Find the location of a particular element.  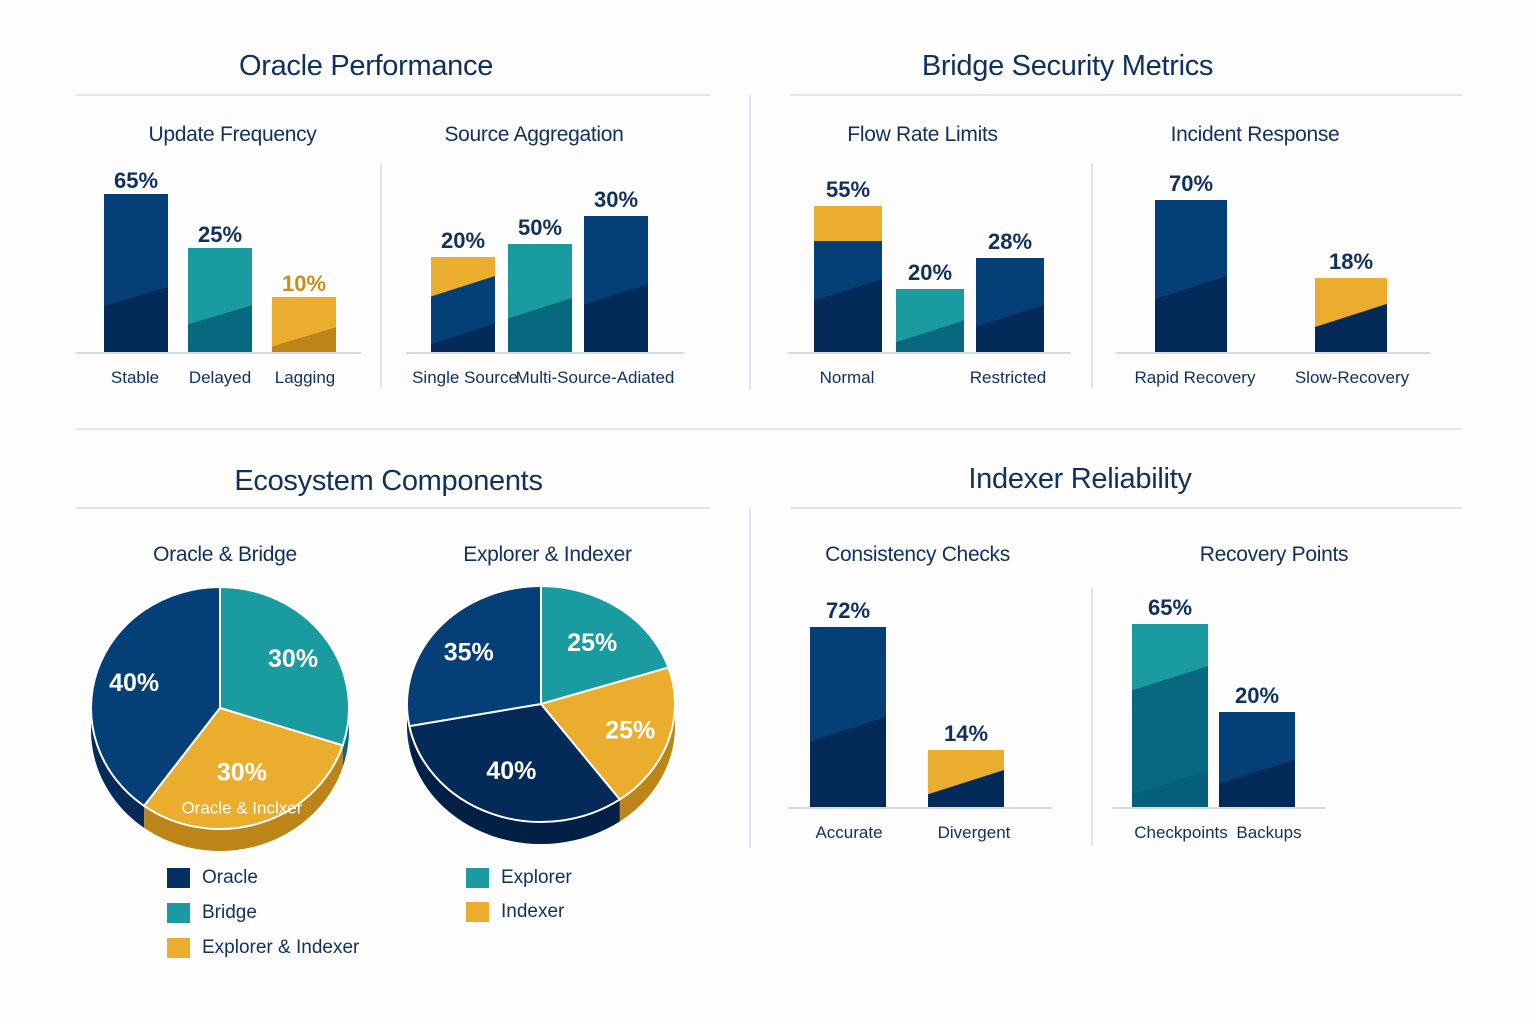

divider-indexer is located at coordinates (1126, 508).